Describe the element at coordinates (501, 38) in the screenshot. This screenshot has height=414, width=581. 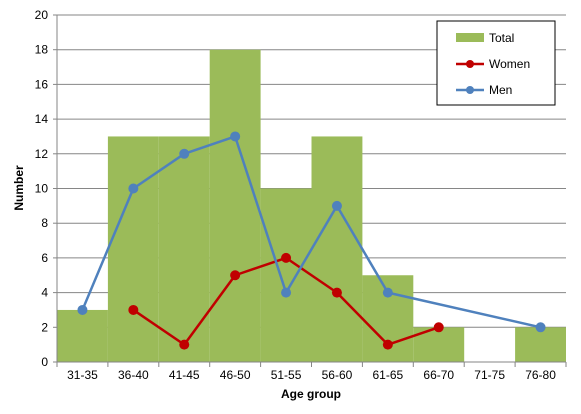
I see `legend-label-total: Total` at that location.